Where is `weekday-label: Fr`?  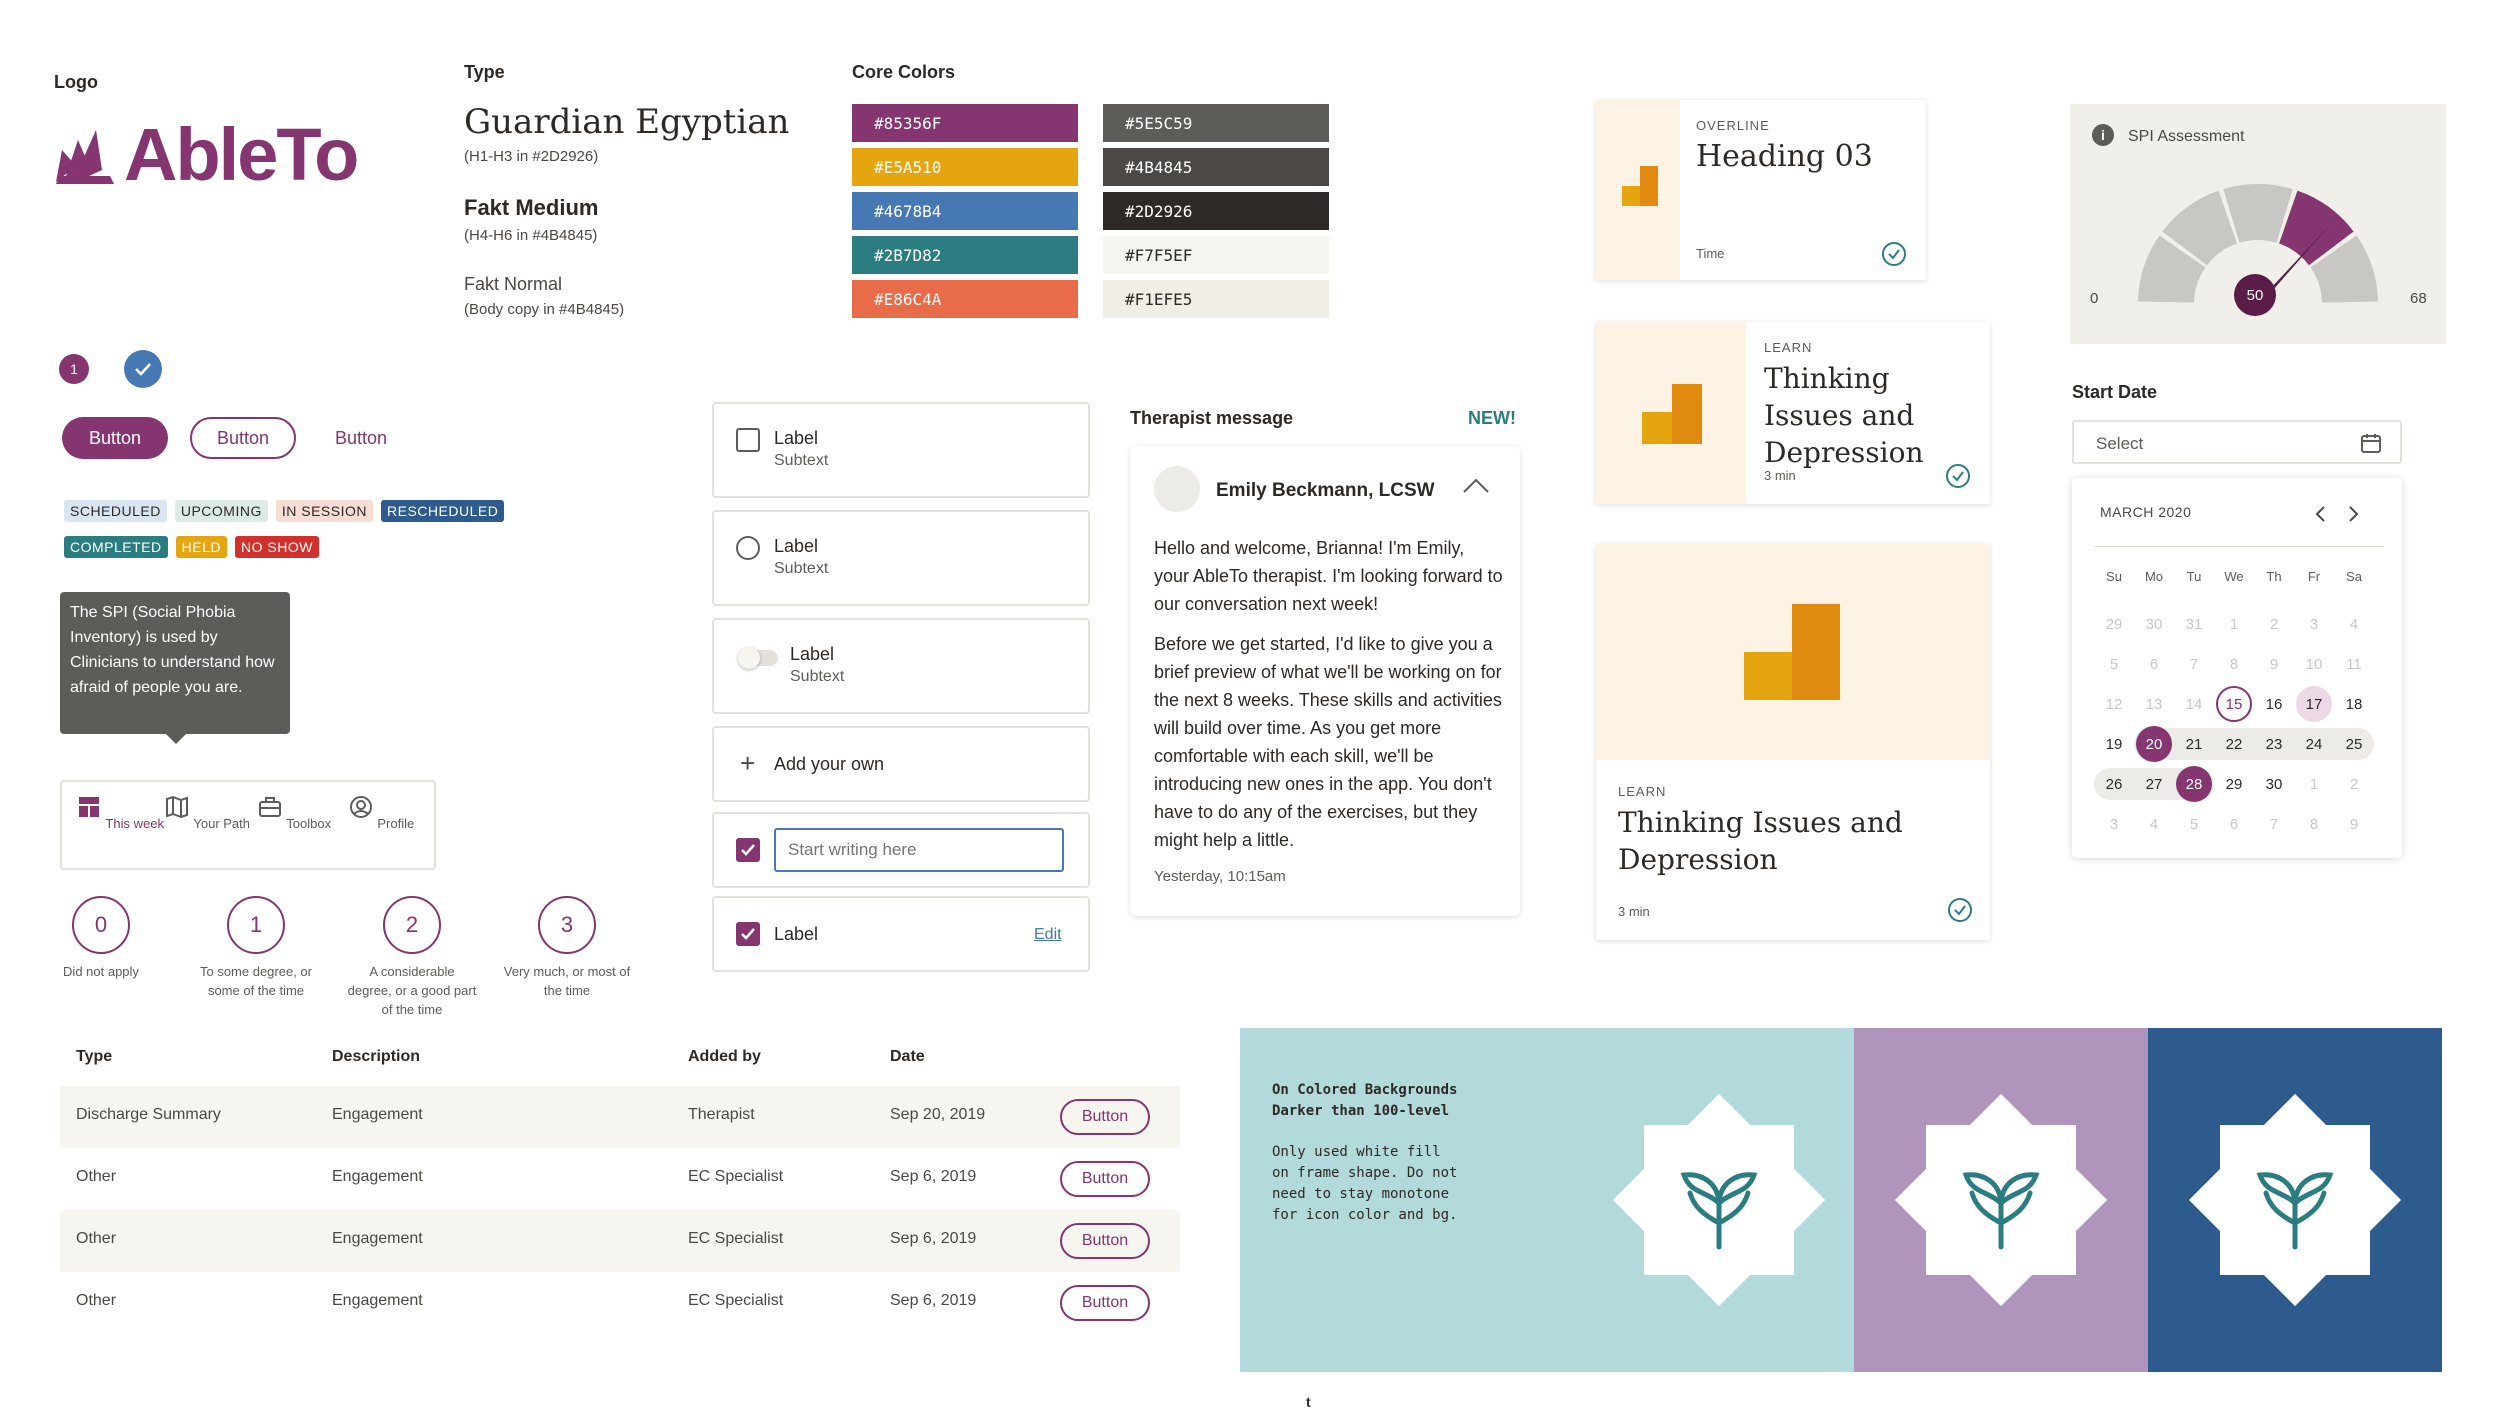 weekday-label: Fr is located at coordinates (2314, 576).